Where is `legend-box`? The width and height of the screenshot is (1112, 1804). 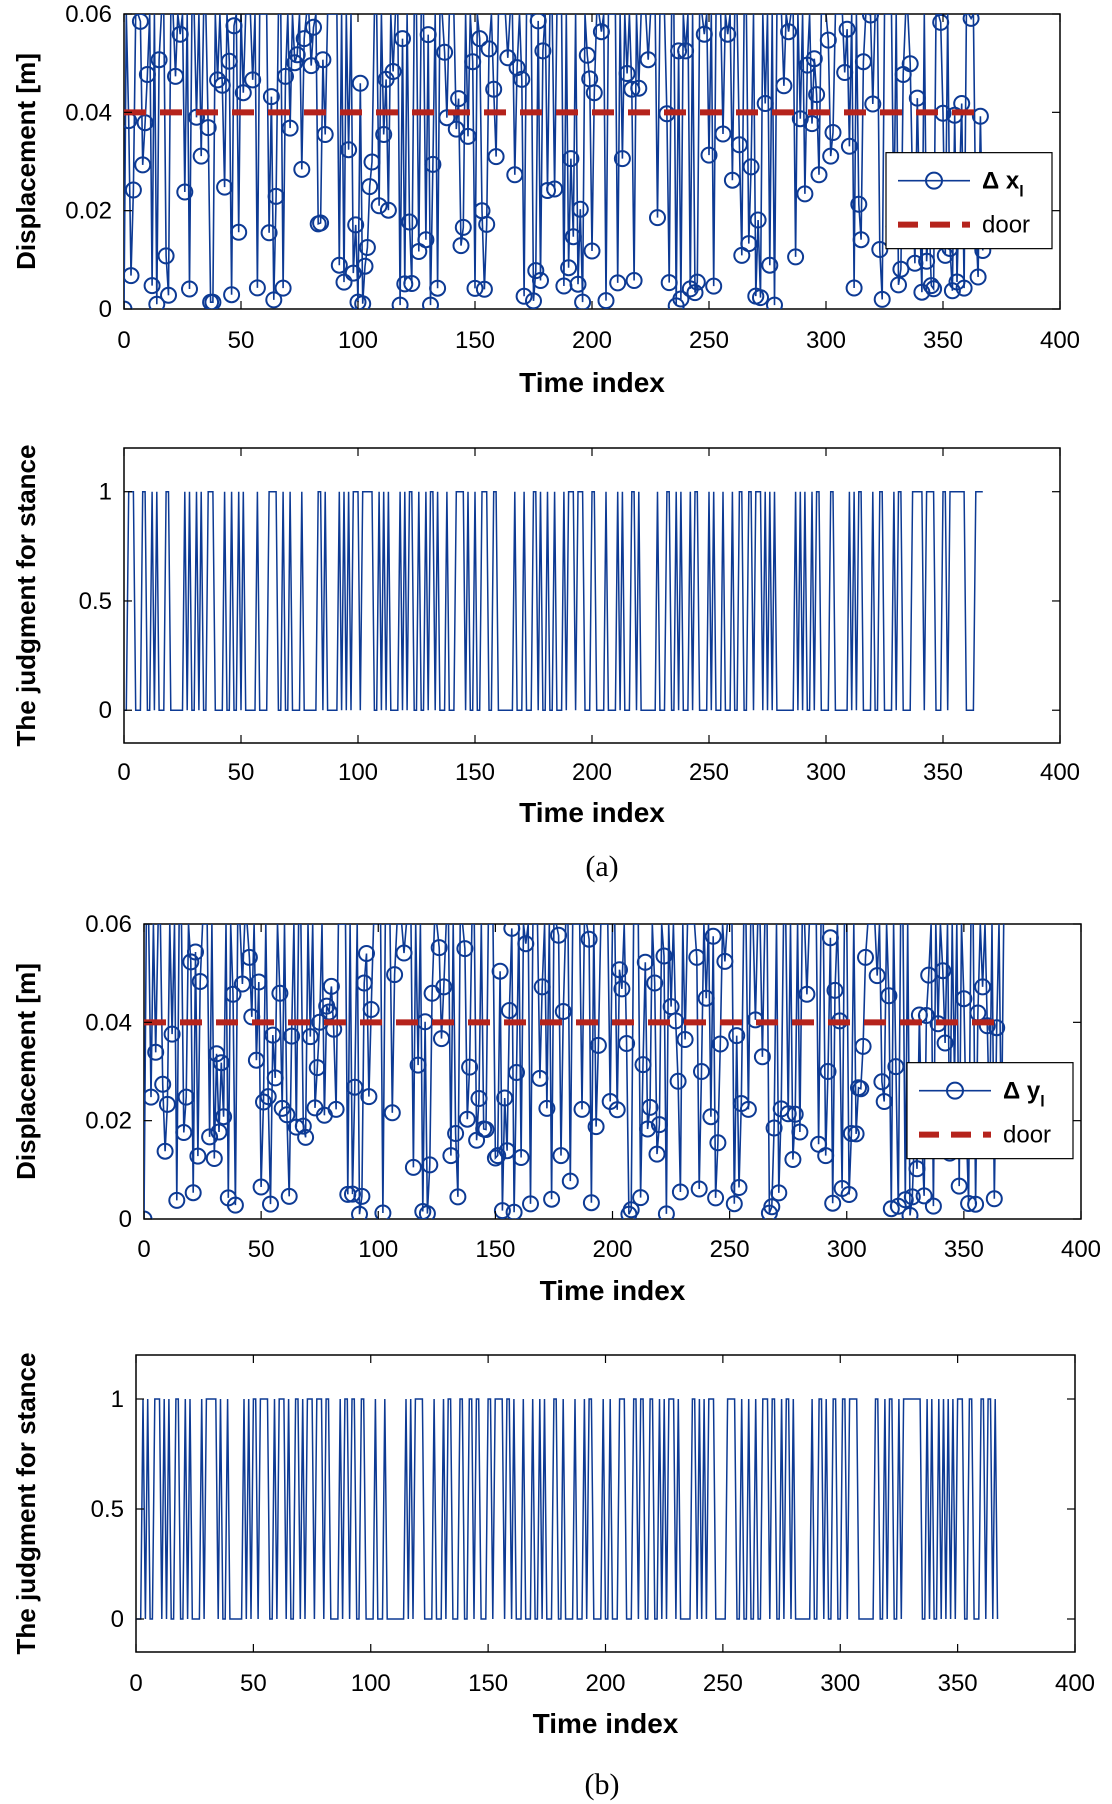 legend-box is located at coordinates (969, 201).